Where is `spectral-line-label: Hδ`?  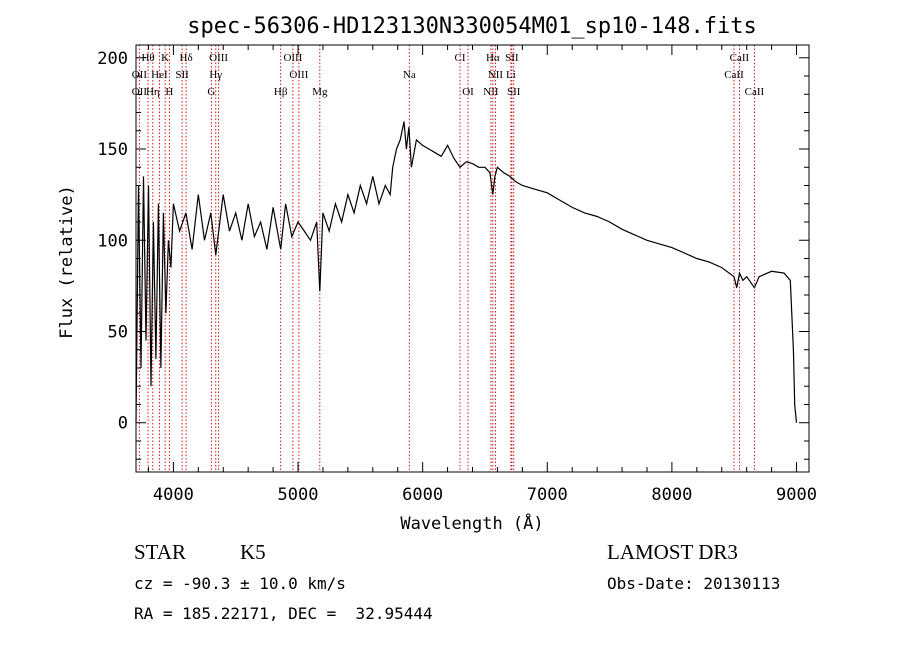 spectral-line-label: Hδ is located at coordinates (186, 58).